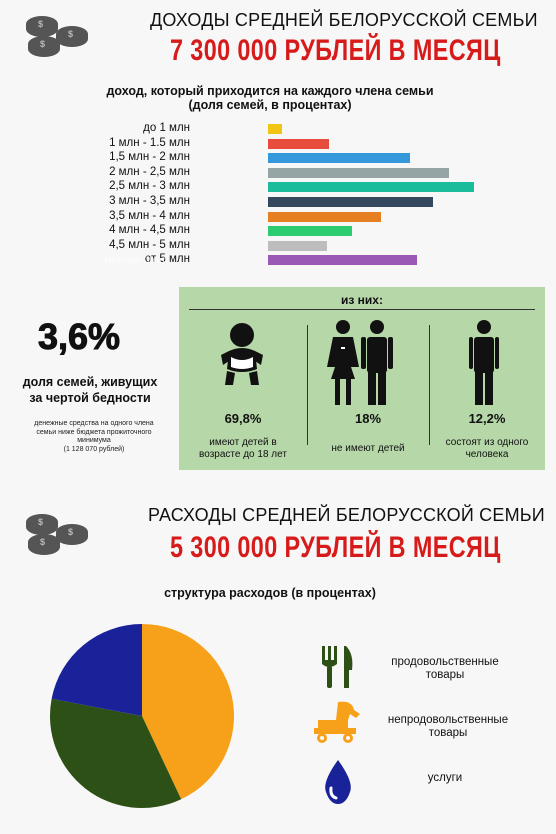  I want to click on watermark-text: Minimum Chart, so click(135, 260).